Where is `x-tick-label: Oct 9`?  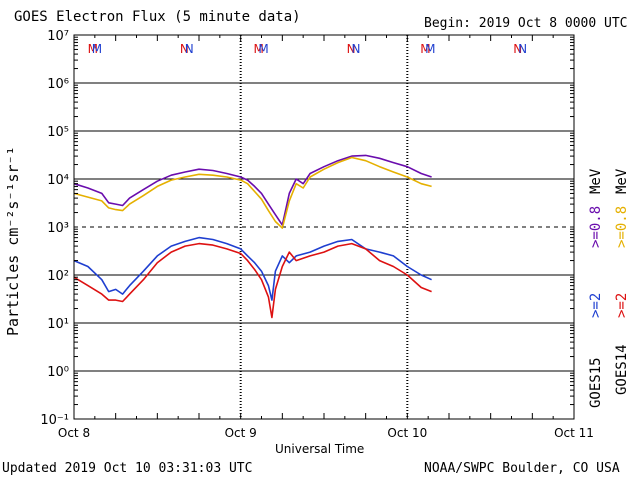
x-tick-label: Oct 9 is located at coordinates (241, 433).